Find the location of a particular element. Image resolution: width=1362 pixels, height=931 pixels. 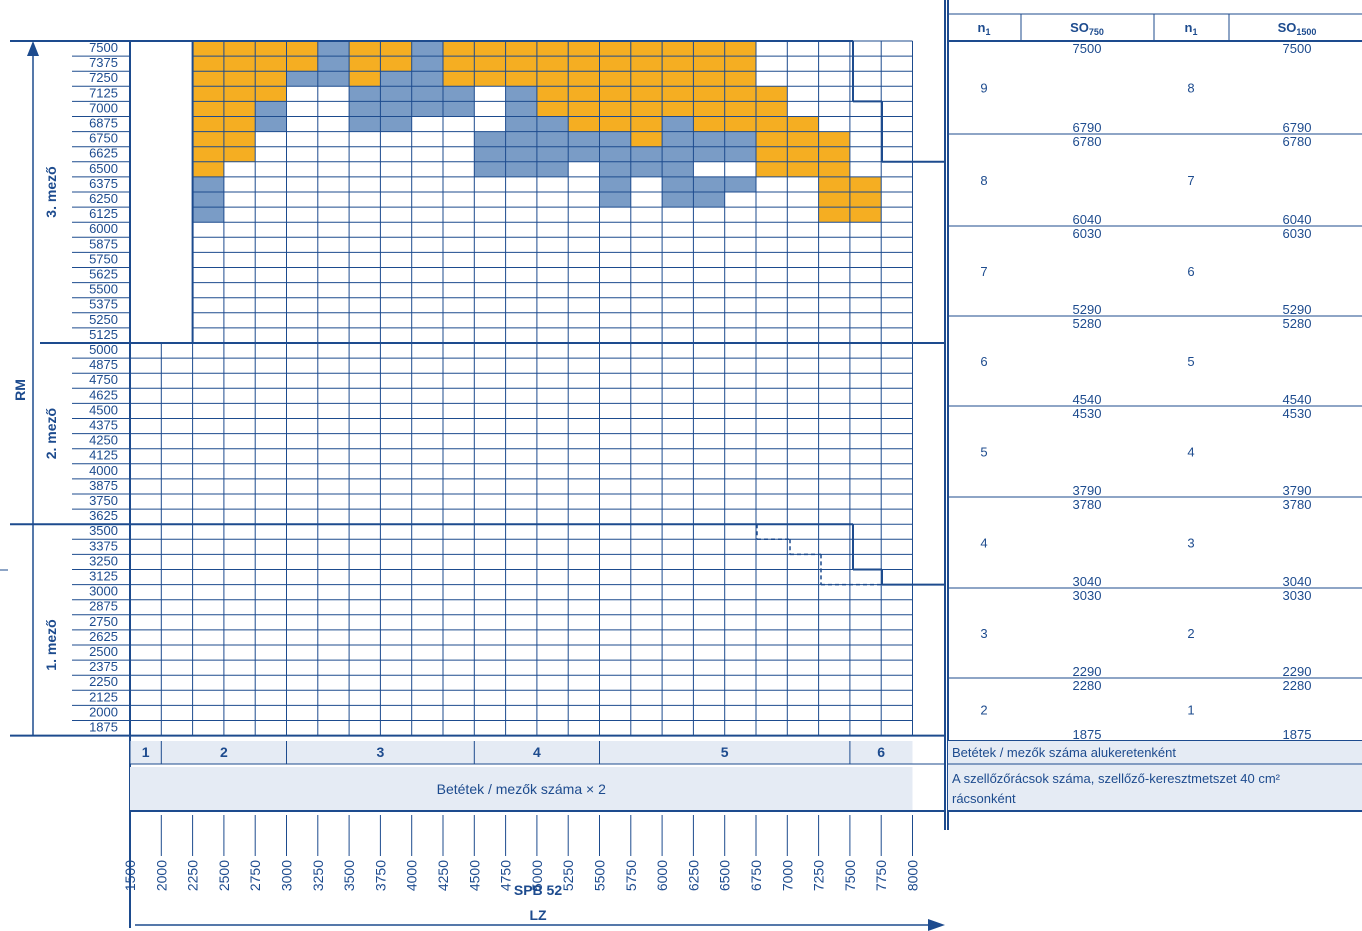

table-n1: 8 is located at coordinates (983, 180).